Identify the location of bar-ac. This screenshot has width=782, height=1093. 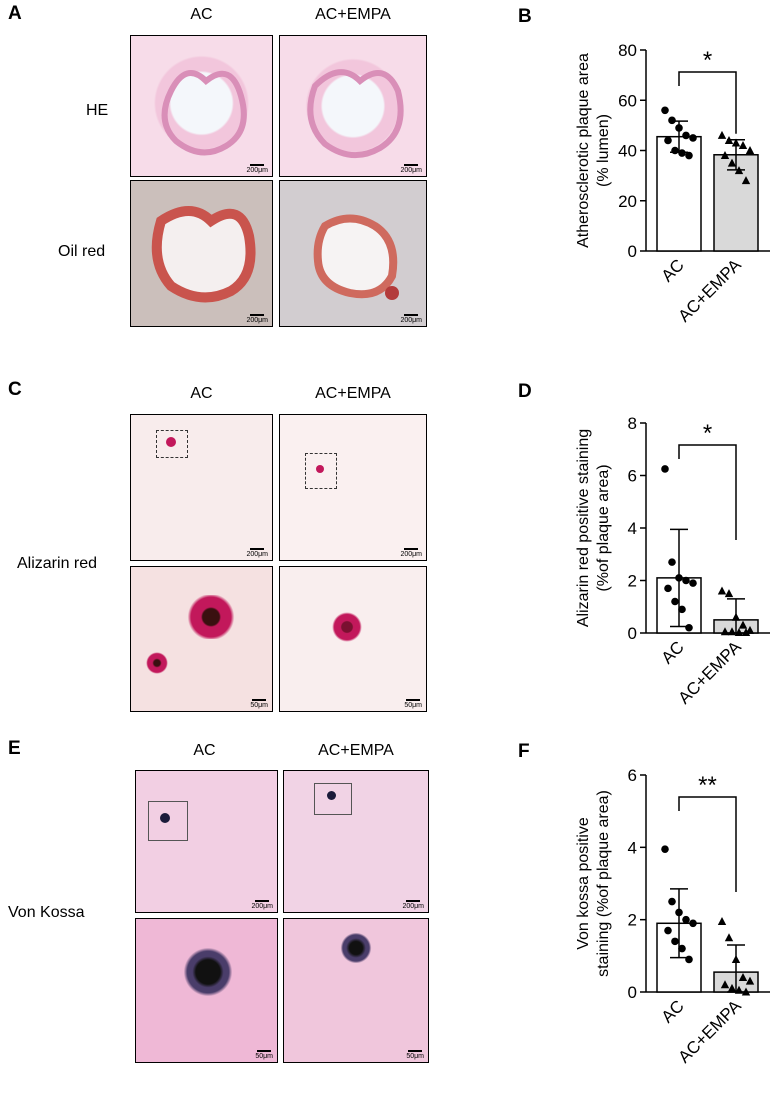
(679, 193).